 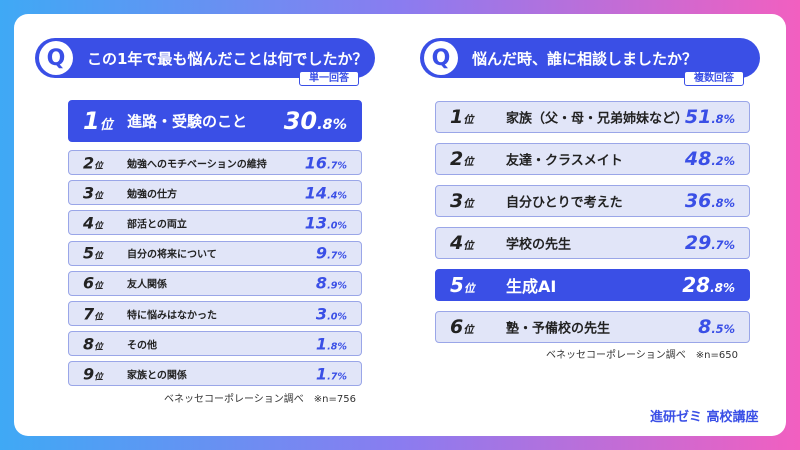 I want to click on rank-row: 1位 進路・受験のこと 30.8%, so click(x=215, y=121).